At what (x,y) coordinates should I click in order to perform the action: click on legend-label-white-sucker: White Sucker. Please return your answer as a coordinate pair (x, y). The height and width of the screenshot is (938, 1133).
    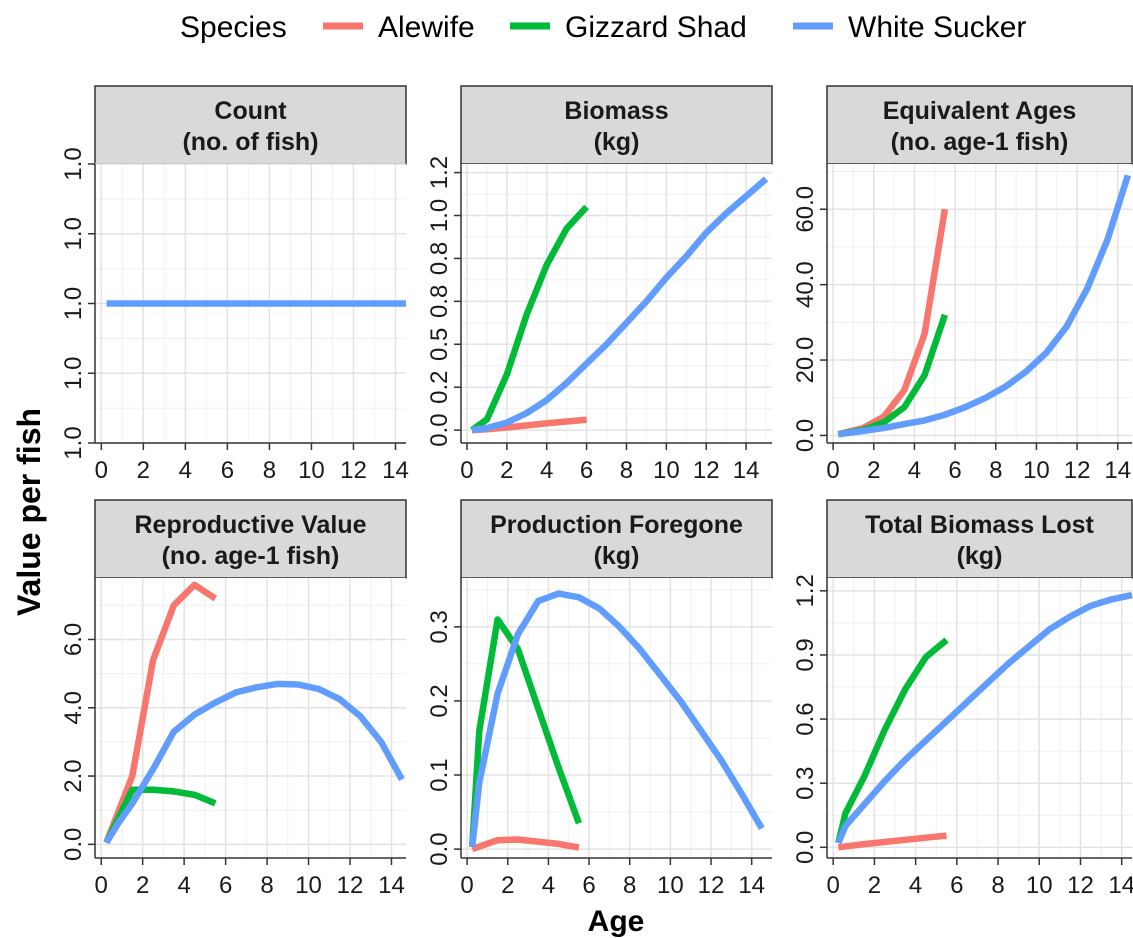
    Looking at the image, I should click on (937, 27).